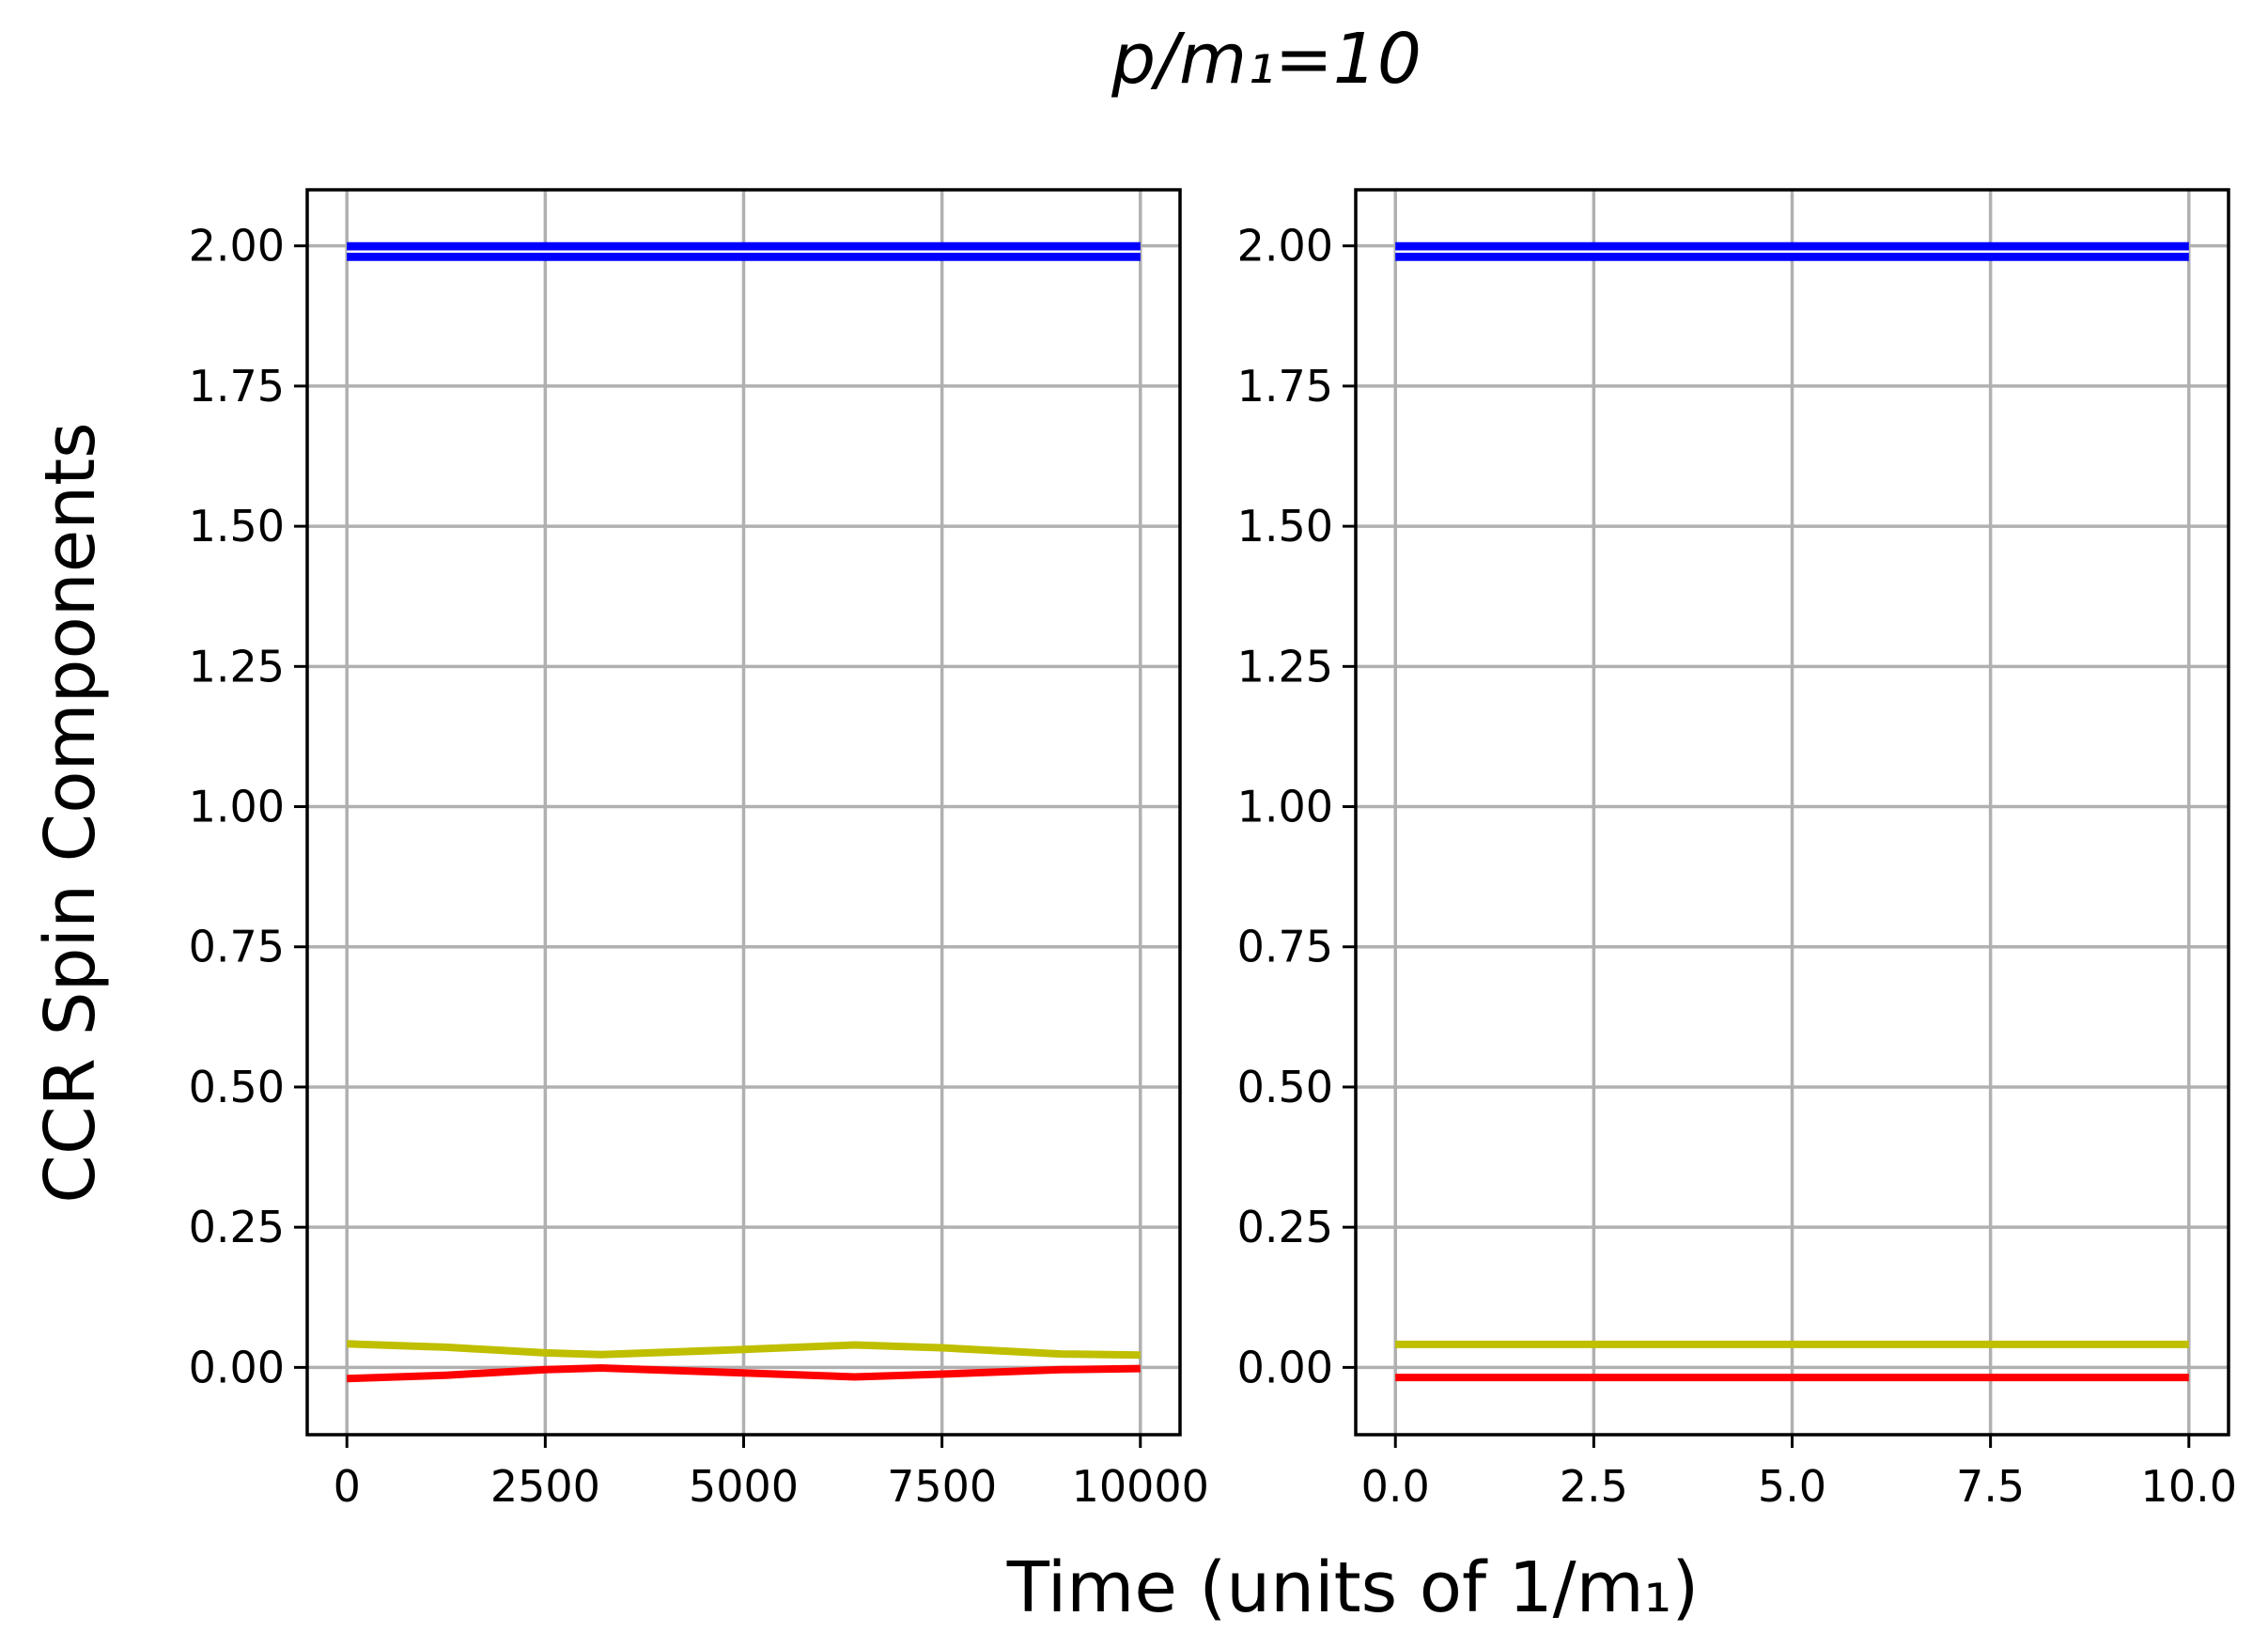 The width and height of the screenshot is (2268, 1632). Describe the element at coordinates (70, 813) in the screenshot. I see `y-axis-label: CCR Spin Components` at that location.